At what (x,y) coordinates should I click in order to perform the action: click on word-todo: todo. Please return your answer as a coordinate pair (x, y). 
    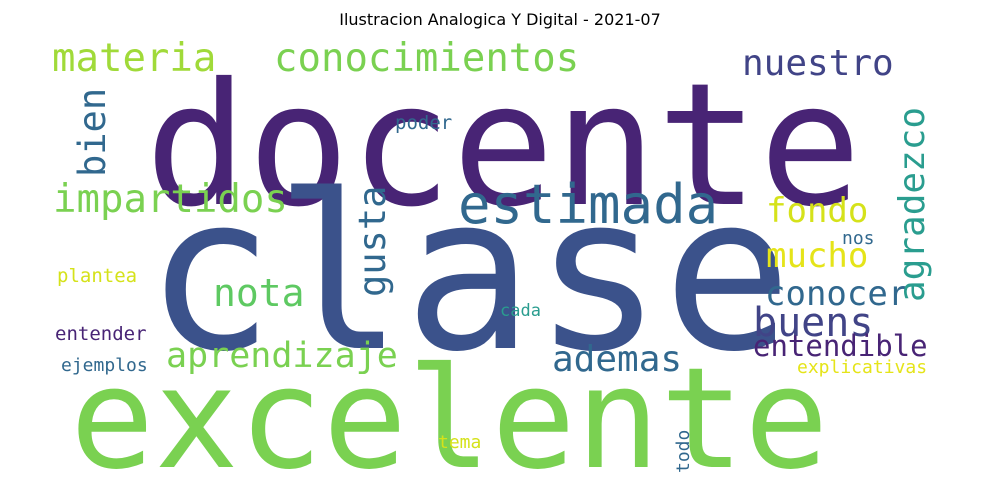
    Looking at the image, I should click on (683, 451).